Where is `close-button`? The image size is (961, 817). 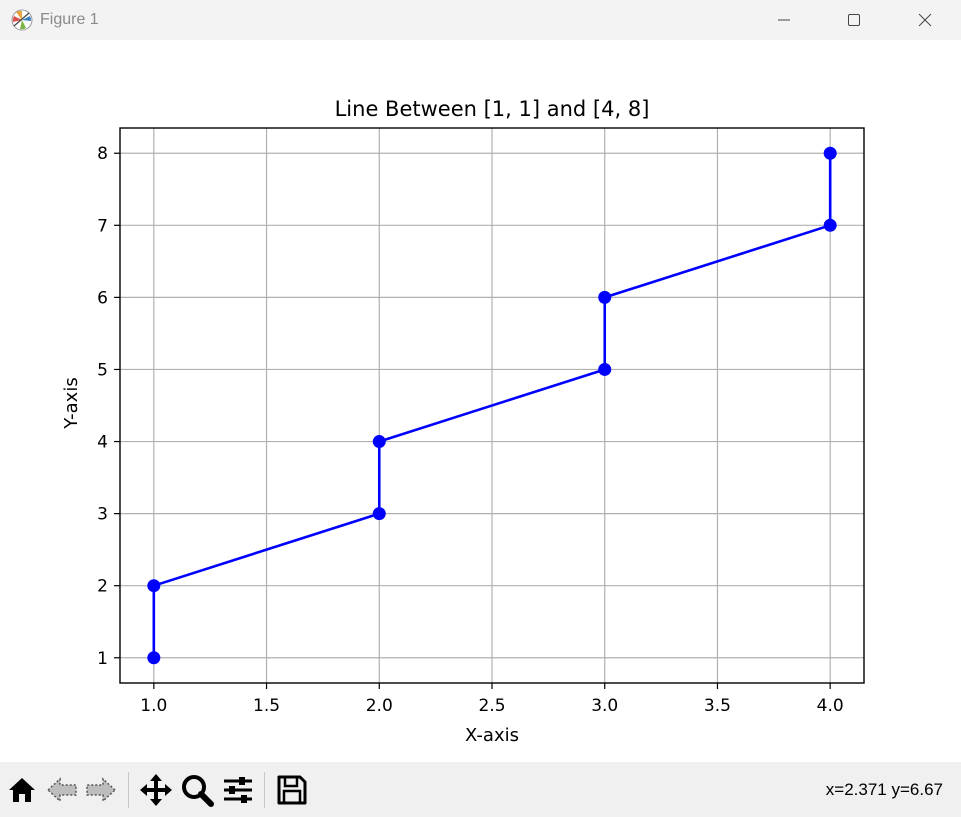 close-button is located at coordinates (925, 20).